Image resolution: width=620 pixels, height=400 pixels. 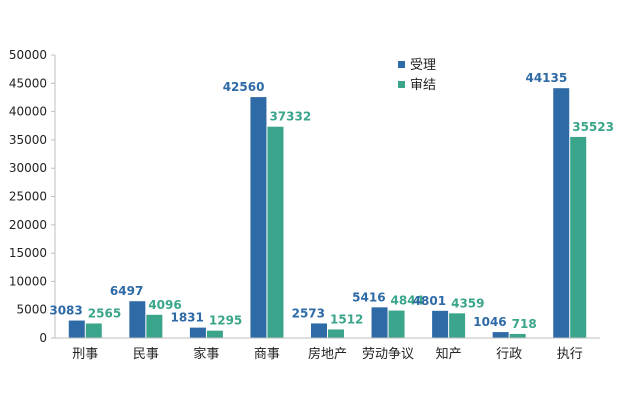 What do you see at coordinates (346, 319) in the screenshot?
I see `data-label-房地产-审结: 1512` at bounding box center [346, 319].